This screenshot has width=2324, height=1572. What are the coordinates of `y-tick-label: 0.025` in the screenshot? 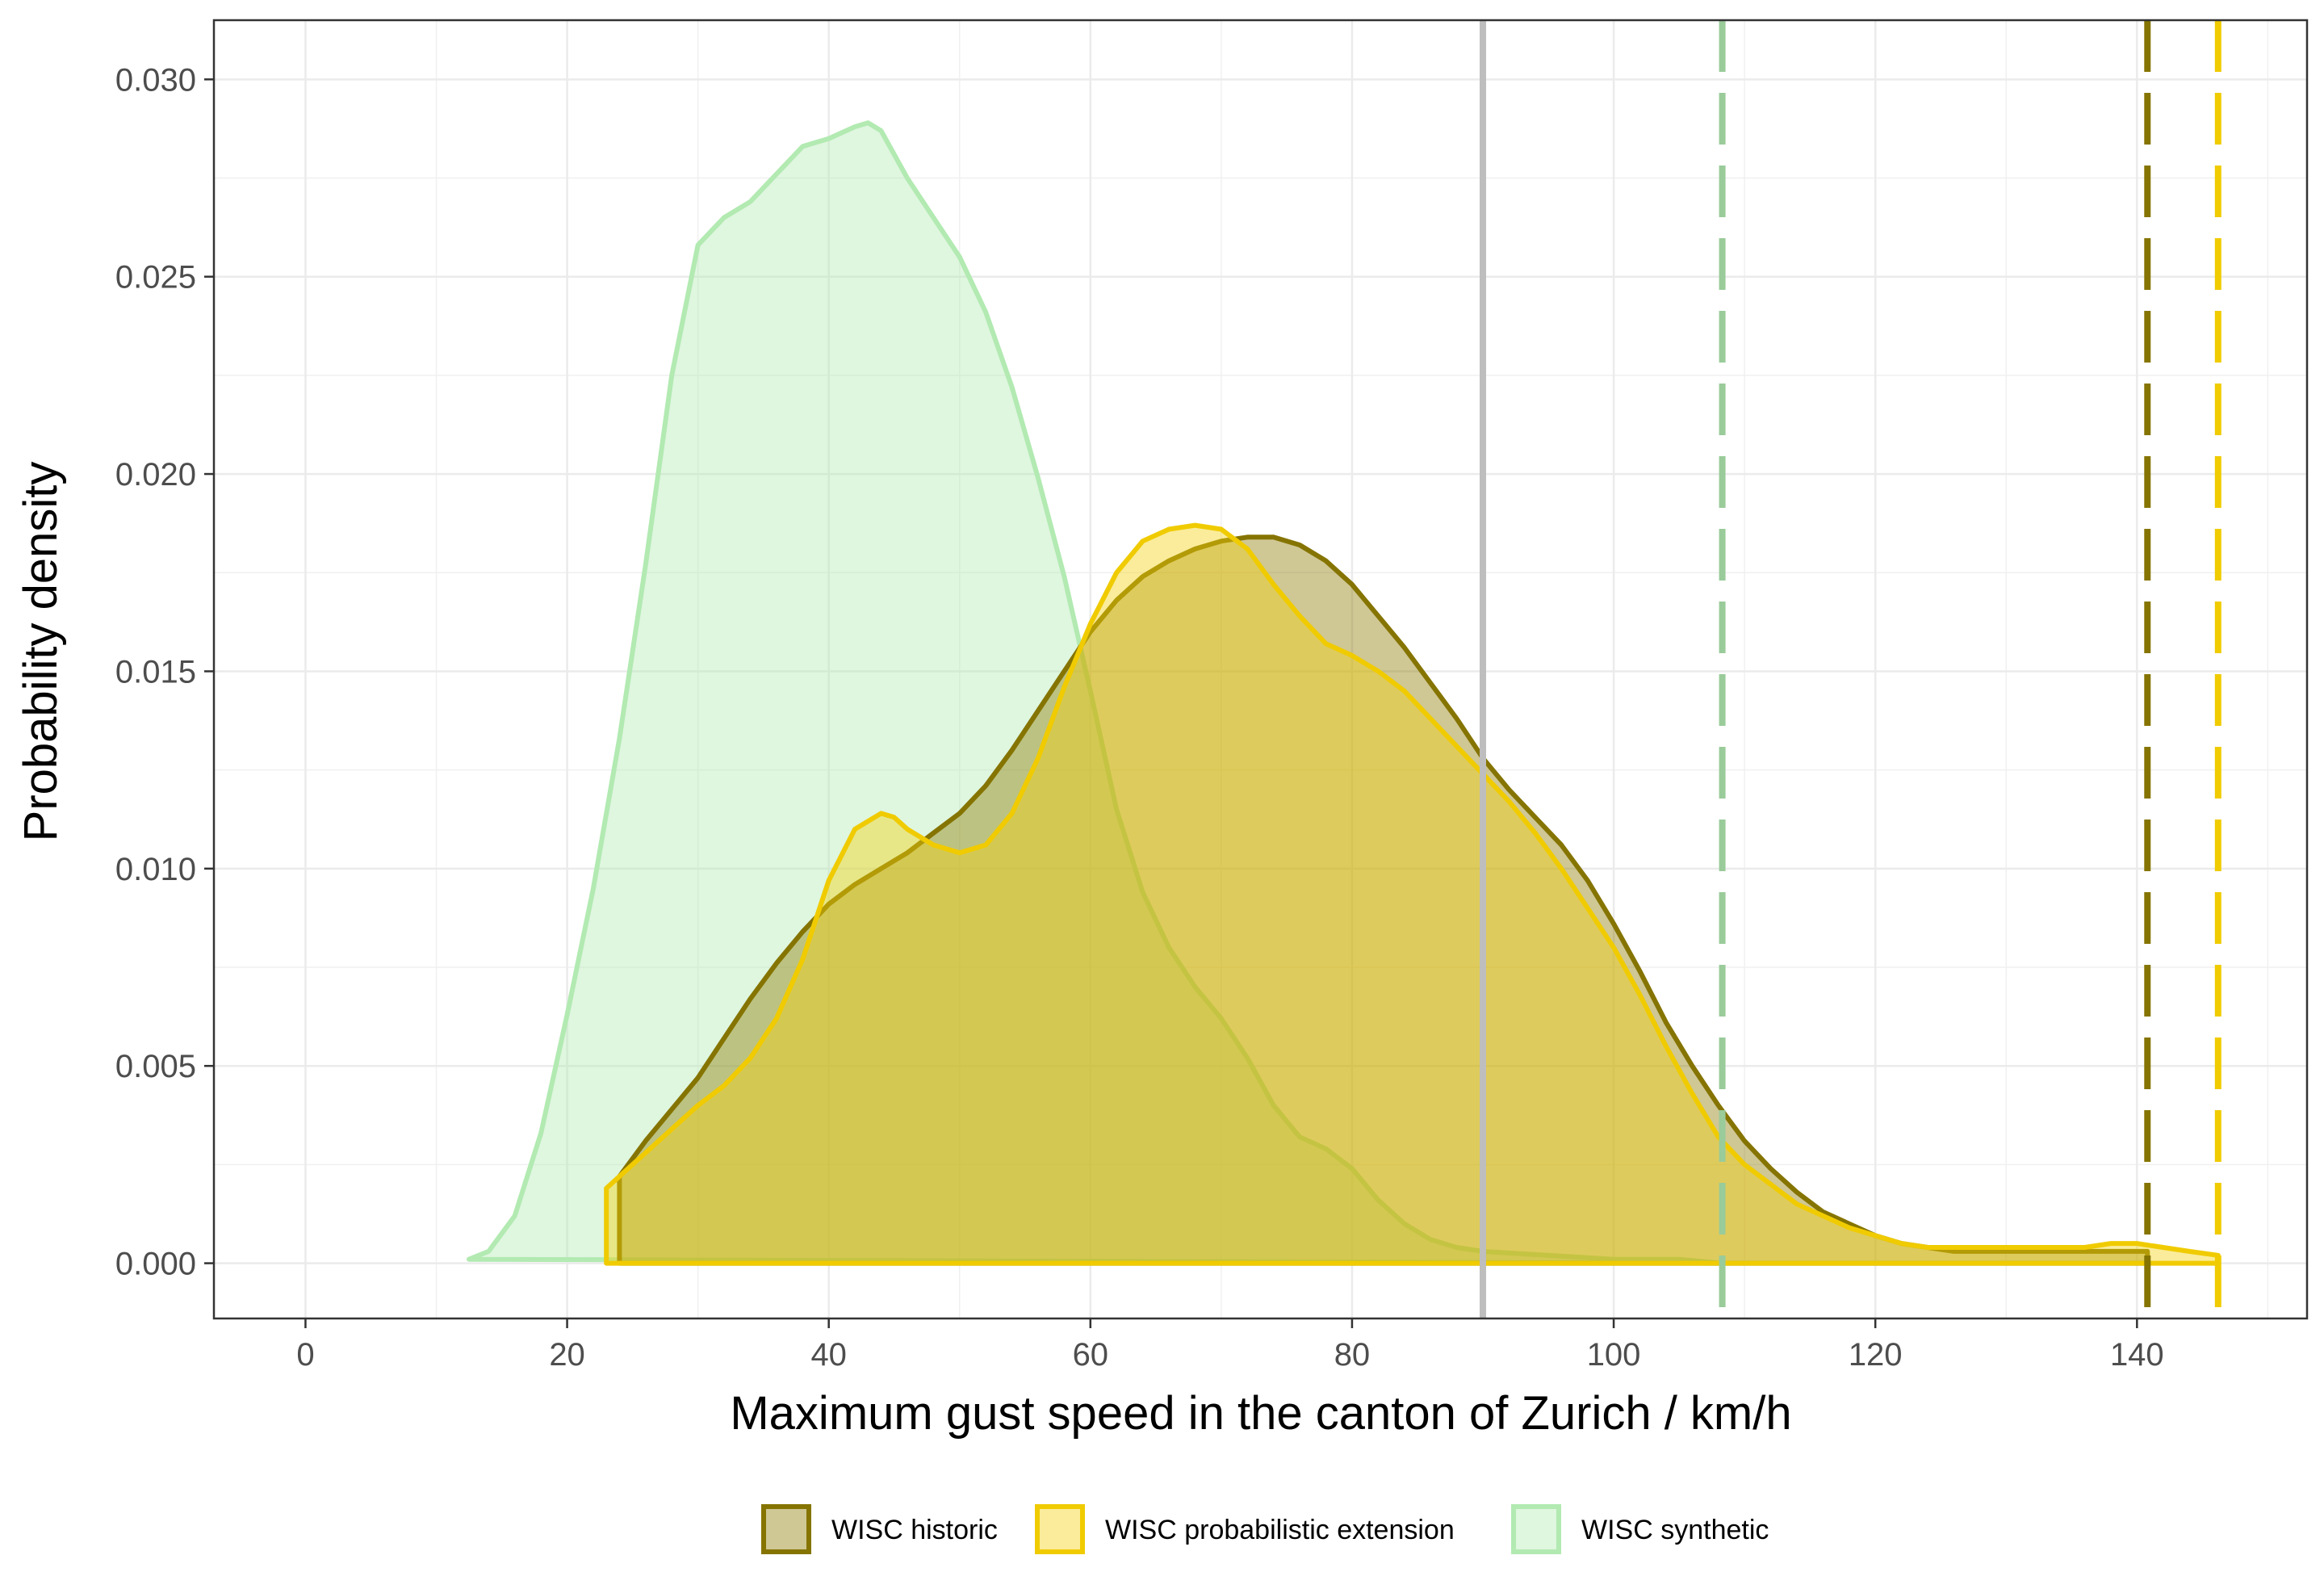 It's located at (155, 278).